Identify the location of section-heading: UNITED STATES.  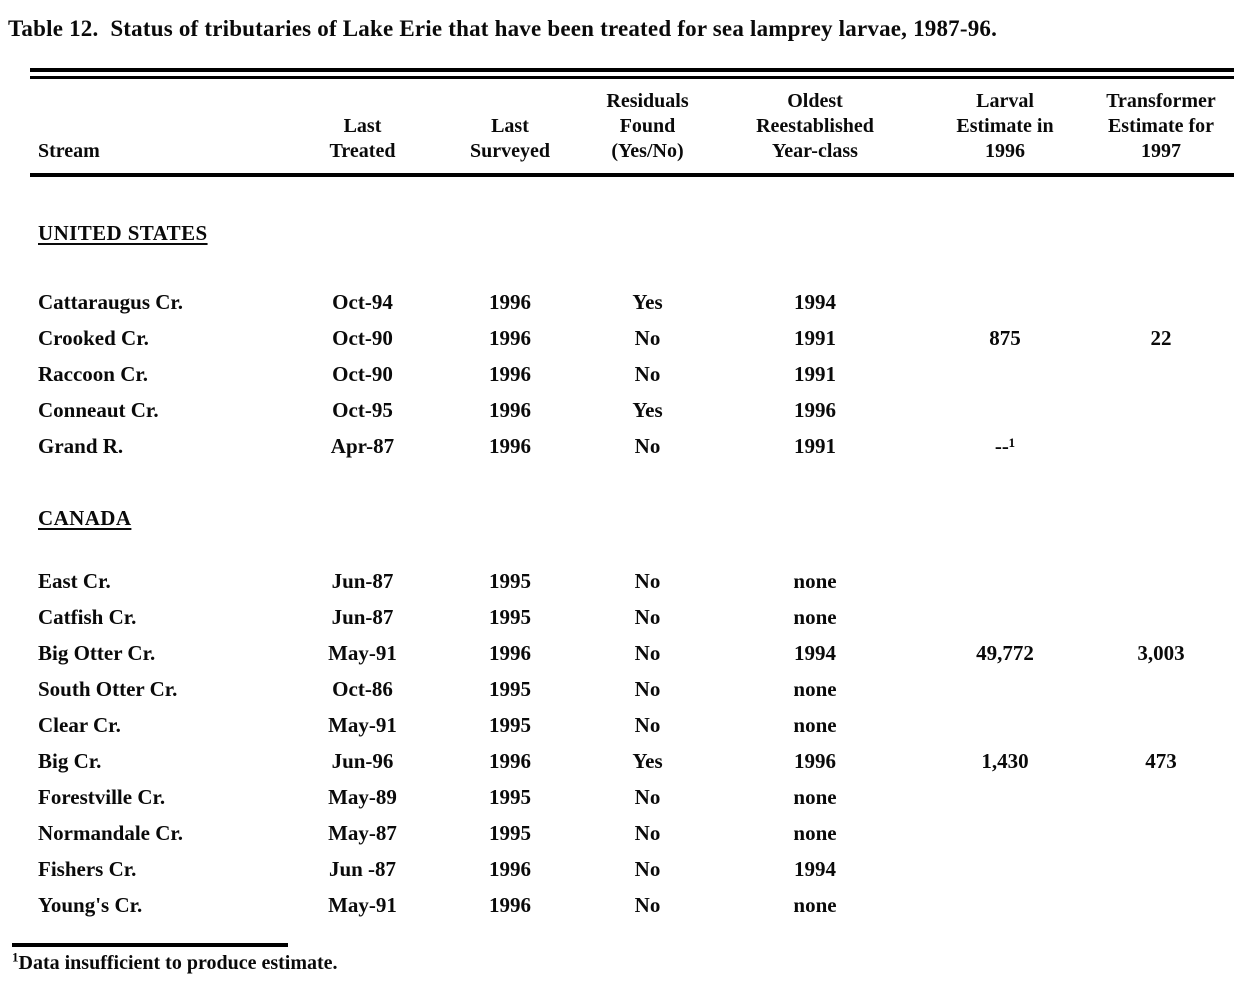
(123, 233).